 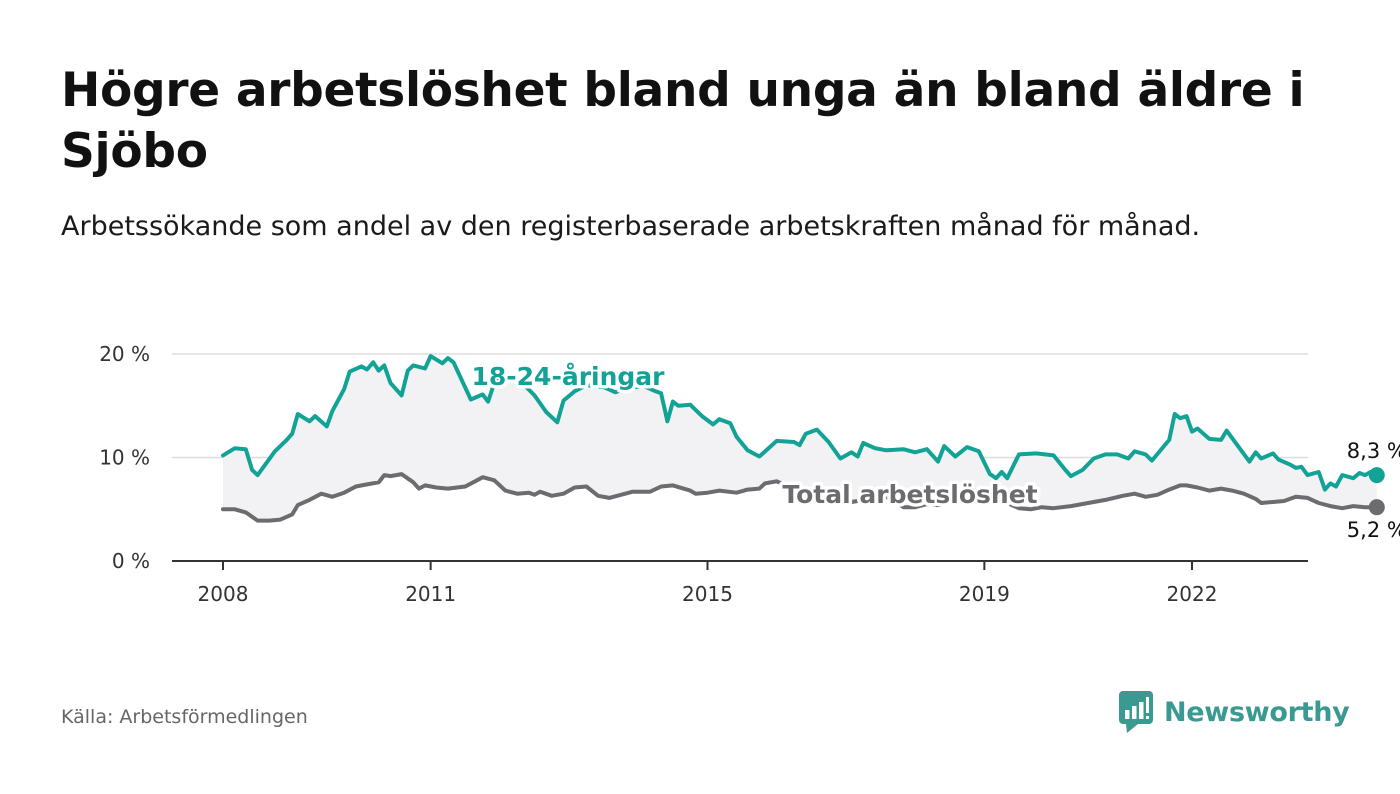 What do you see at coordinates (131, 561) in the screenshot?
I see `y-tick-label: 0 %` at bounding box center [131, 561].